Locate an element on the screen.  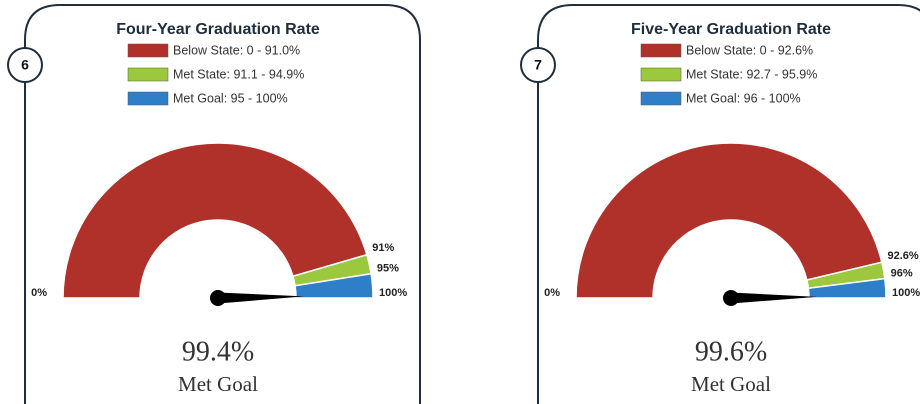
legend-label: Met Goal: 95 - 100% is located at coordinates (230, 98).